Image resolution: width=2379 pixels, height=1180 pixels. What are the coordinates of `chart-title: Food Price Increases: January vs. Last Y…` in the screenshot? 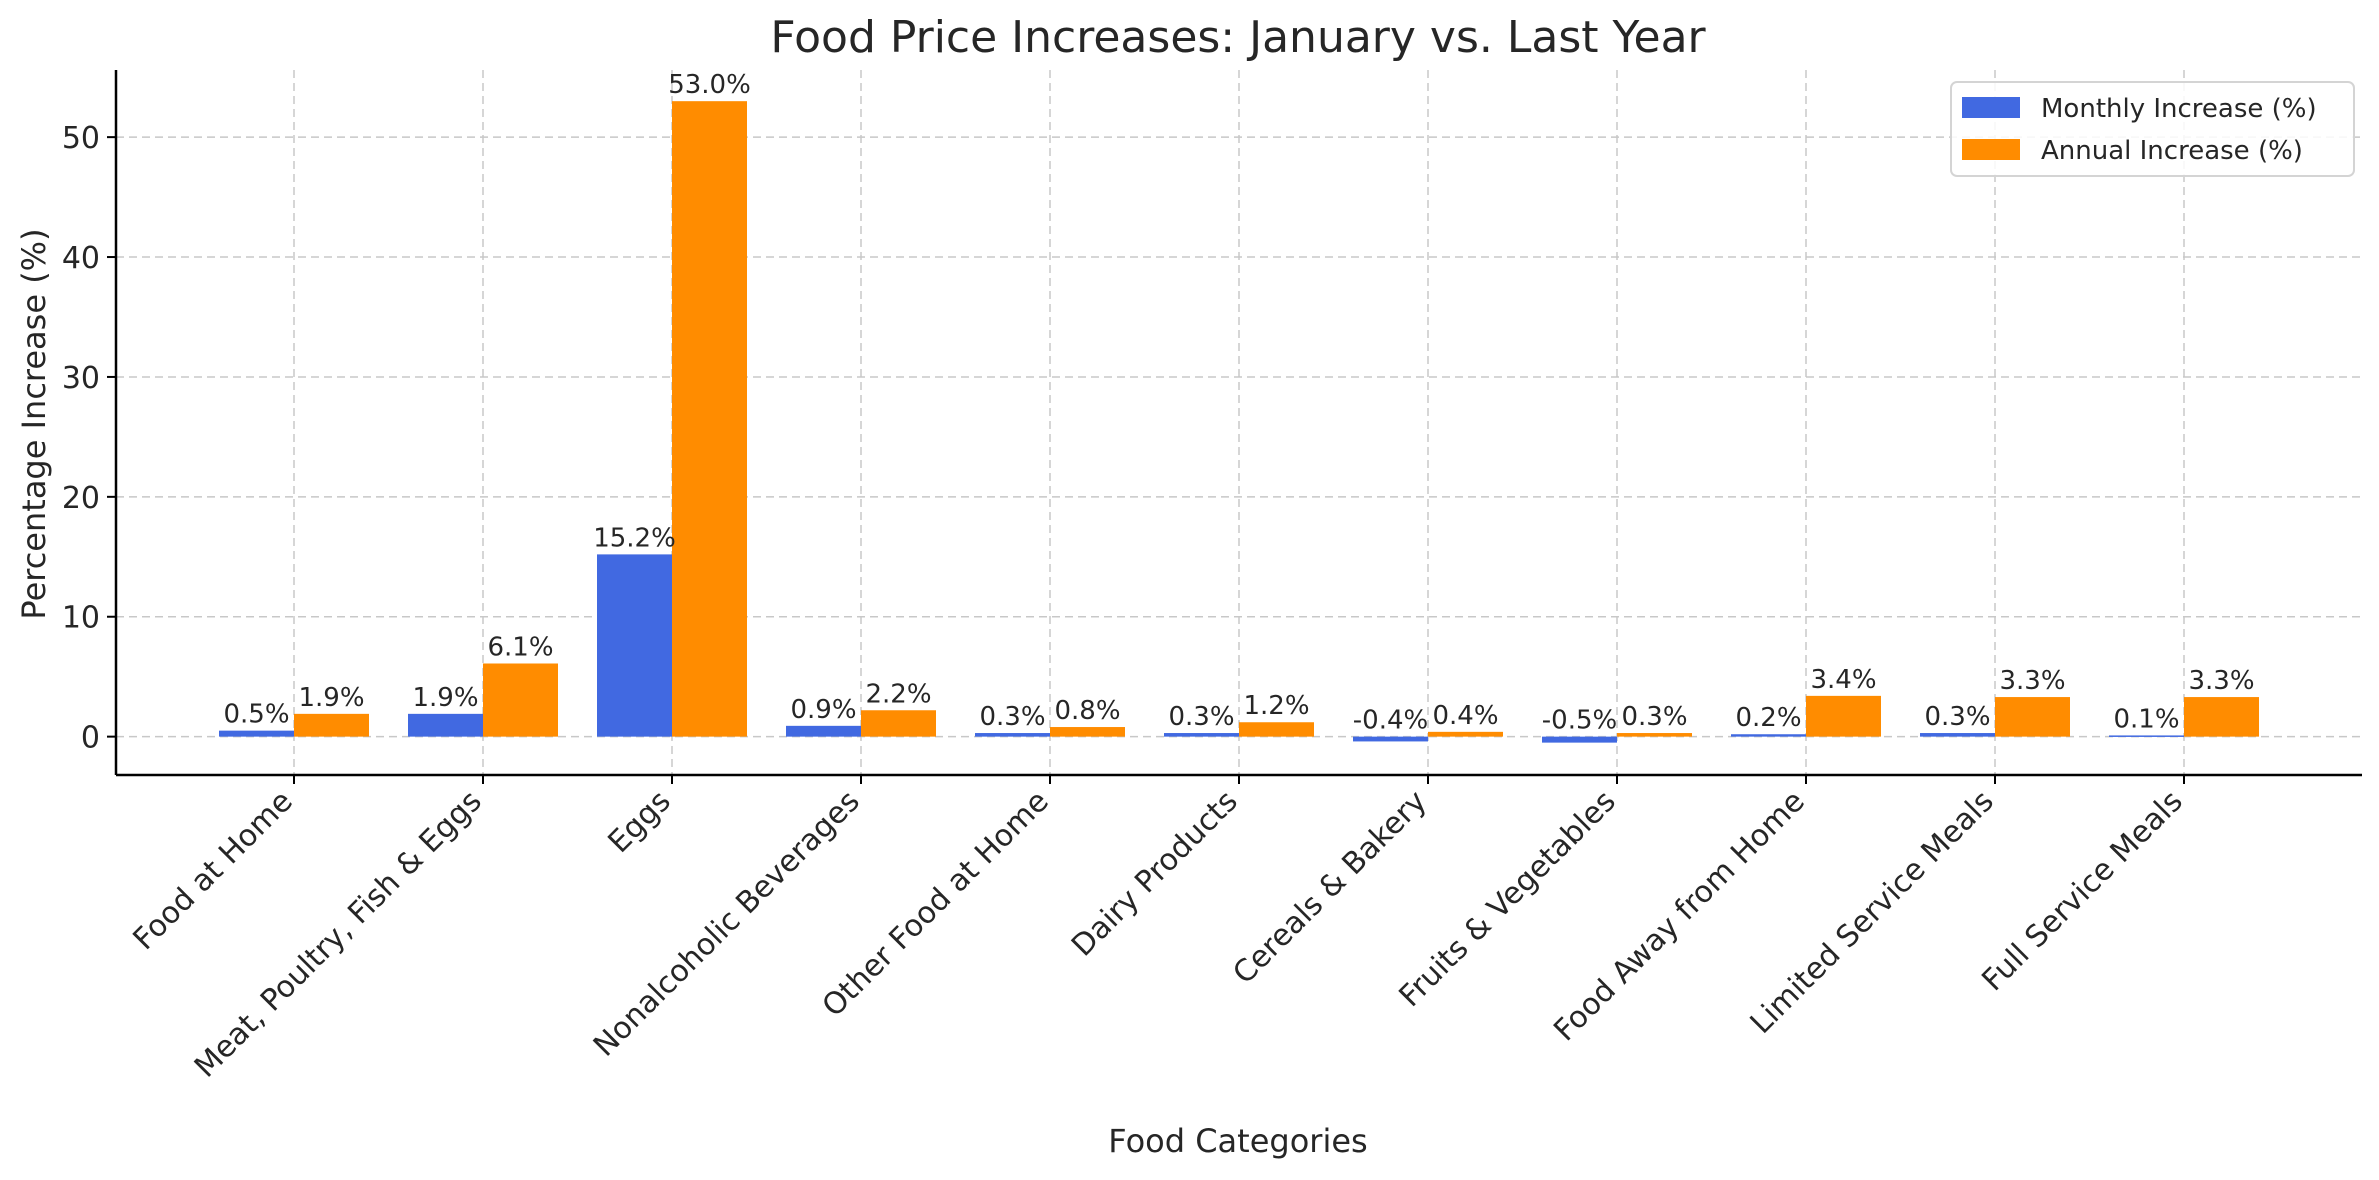 It's located at (1238, 37).